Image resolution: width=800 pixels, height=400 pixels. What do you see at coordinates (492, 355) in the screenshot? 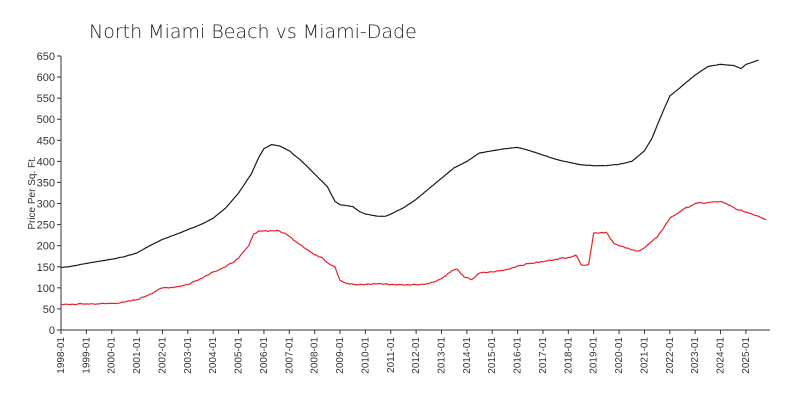
I see `x-tick-label: 2015-01` at bounding box center [492, 355].